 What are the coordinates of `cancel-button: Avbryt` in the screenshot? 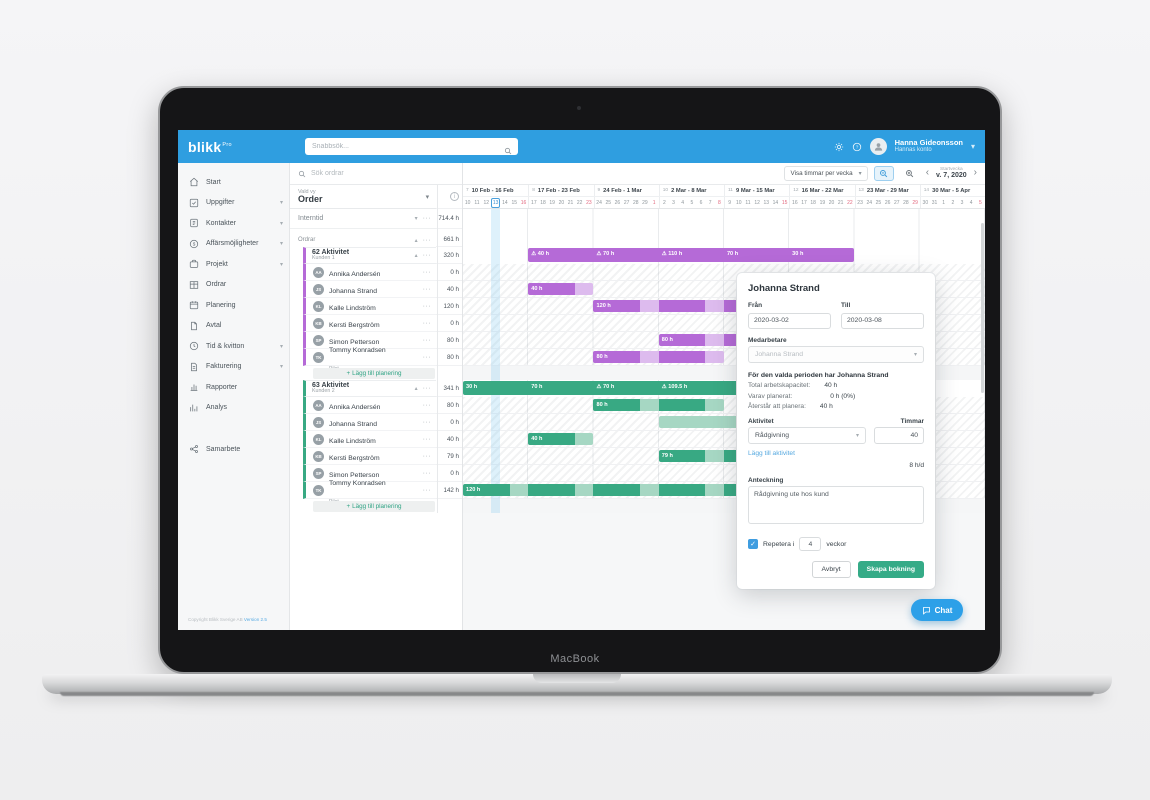 It's located at (831, 569).